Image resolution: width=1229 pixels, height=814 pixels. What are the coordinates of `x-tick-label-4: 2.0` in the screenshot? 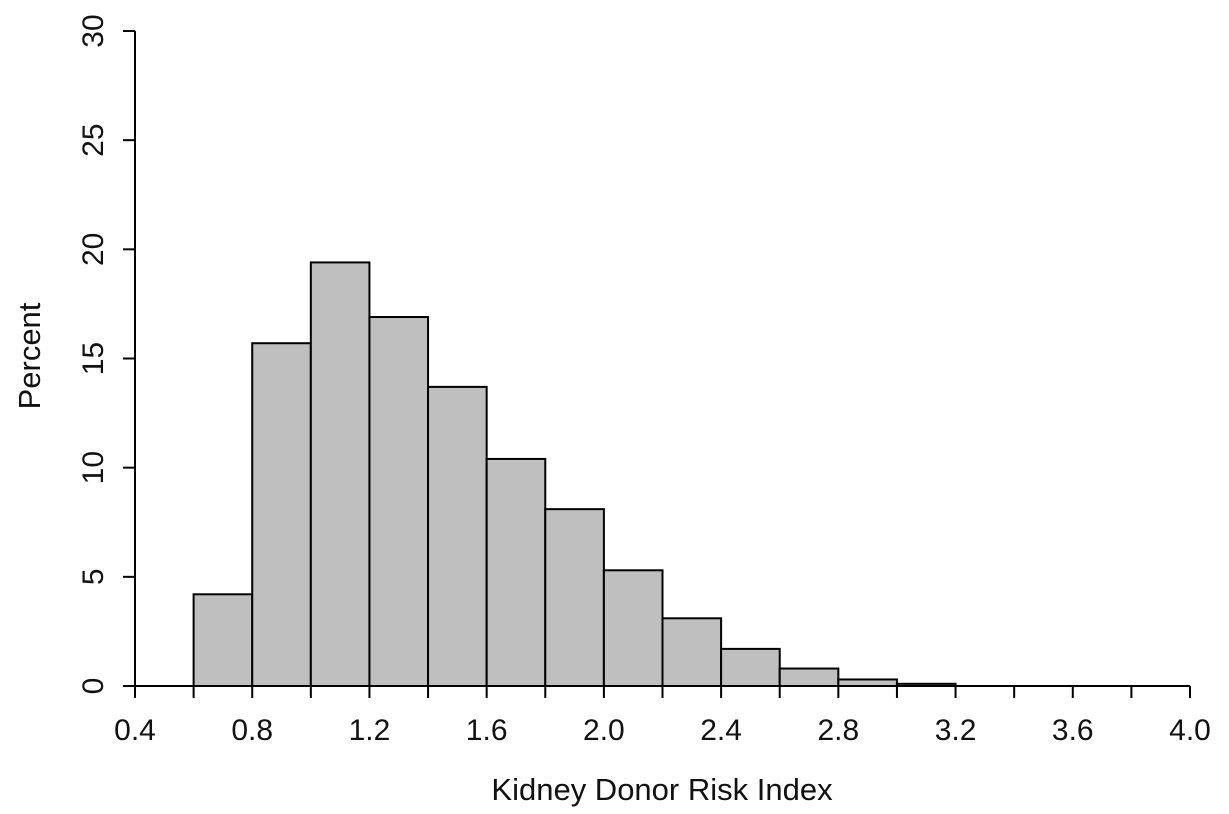 It's located at (604, 730).